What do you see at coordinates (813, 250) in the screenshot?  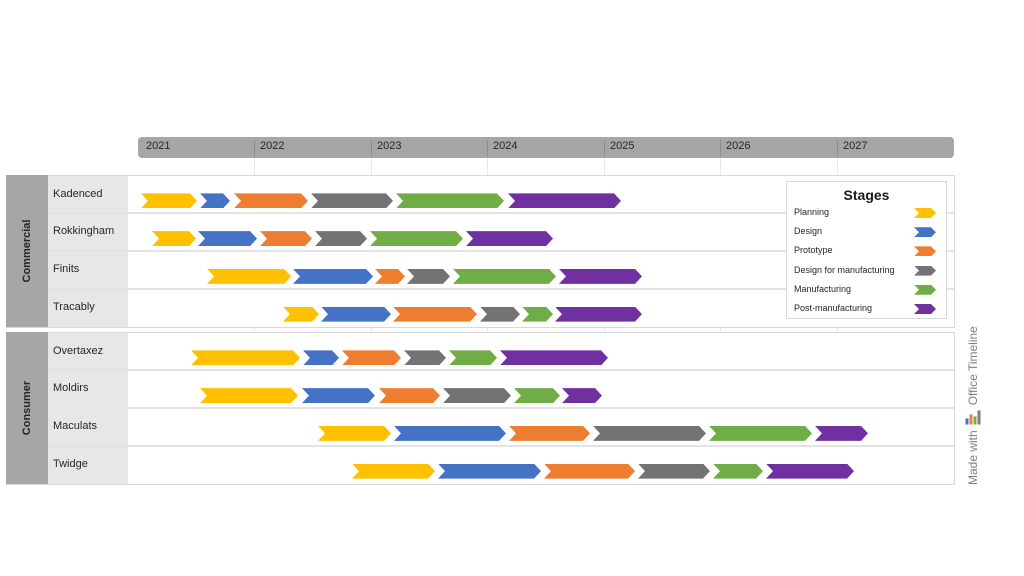 I see `legend-item-label: Prototype` at bounding box center [813, 250].